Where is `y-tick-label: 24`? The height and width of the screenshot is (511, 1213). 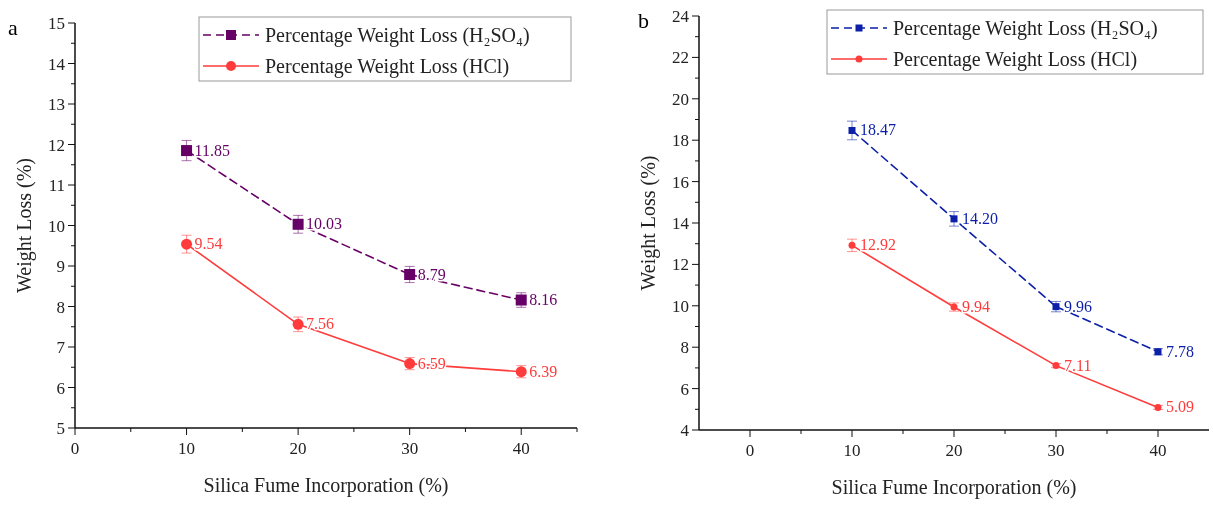 y-tick-label: 24 is located at coordinates (681, 16).